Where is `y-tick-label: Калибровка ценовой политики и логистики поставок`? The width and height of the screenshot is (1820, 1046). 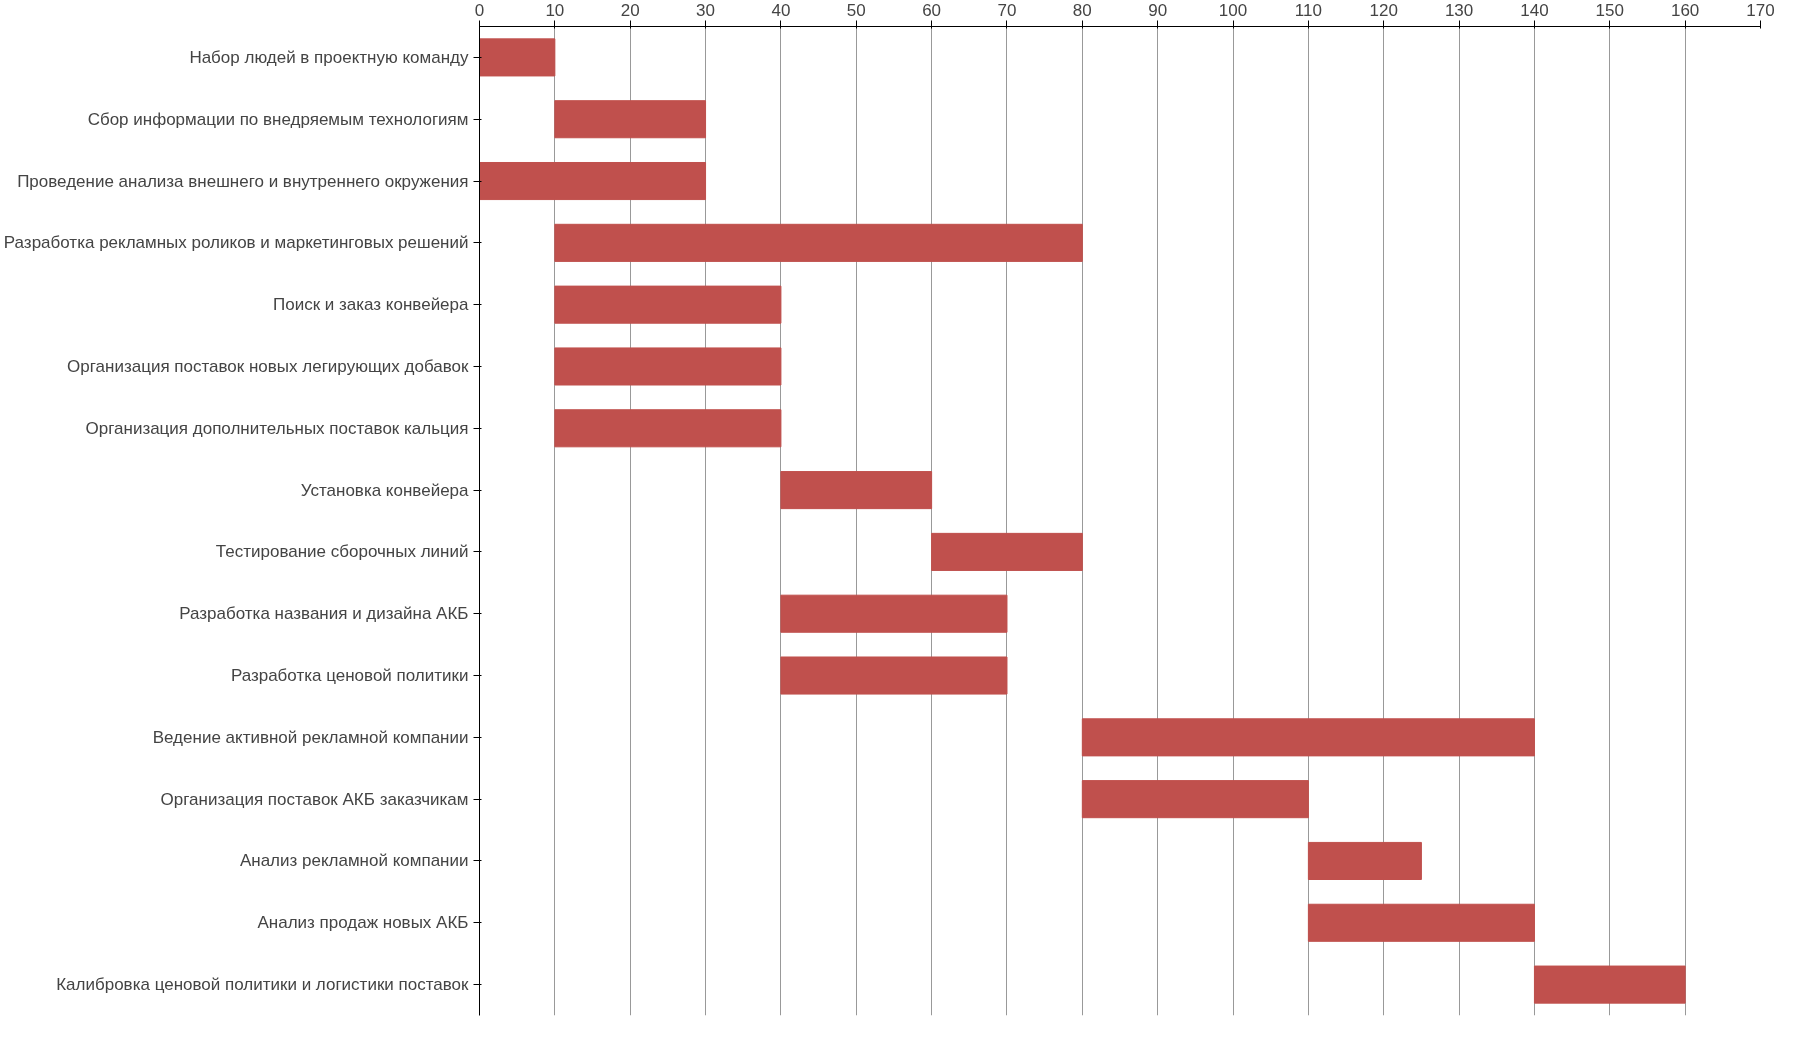
y-tick-label: Калибровка ценовой политики и логистики поставок is located at coordinates (263, 985).